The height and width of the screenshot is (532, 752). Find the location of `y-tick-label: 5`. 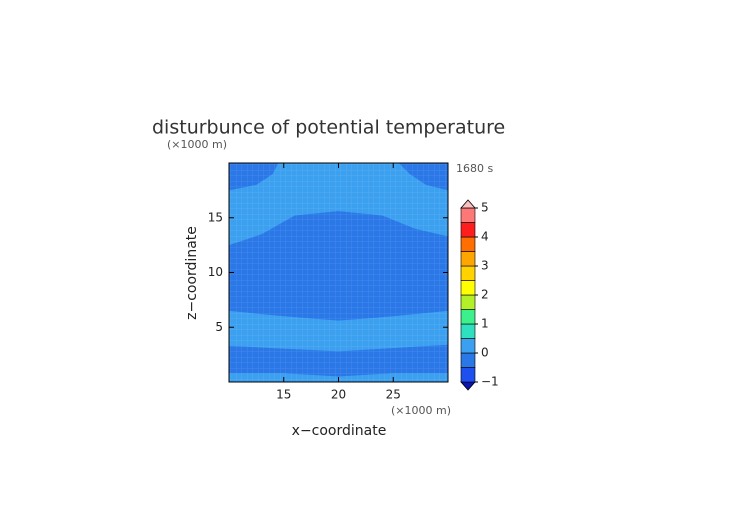

y-tick-label: 5 is located at coordinates (219, 327).